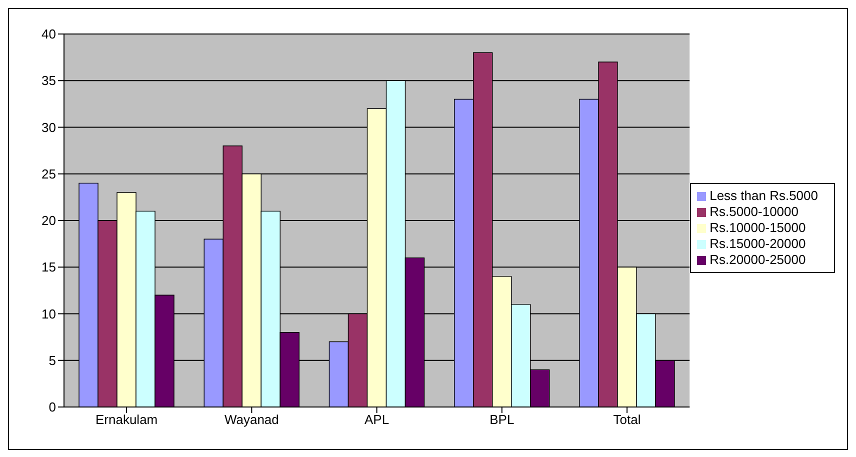 This screenshot has width=856, height=457. I want to click on legend-label: Rs.15000-20000, so click(758, 243).